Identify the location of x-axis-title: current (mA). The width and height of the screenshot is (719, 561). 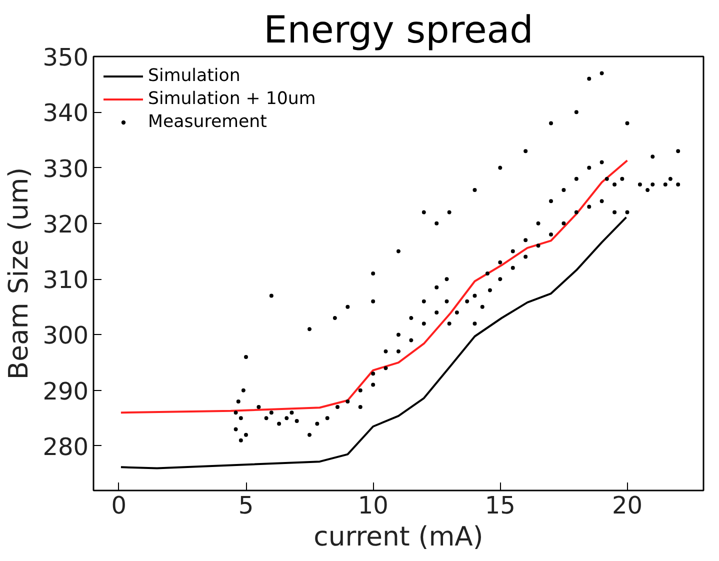
(399, 537).